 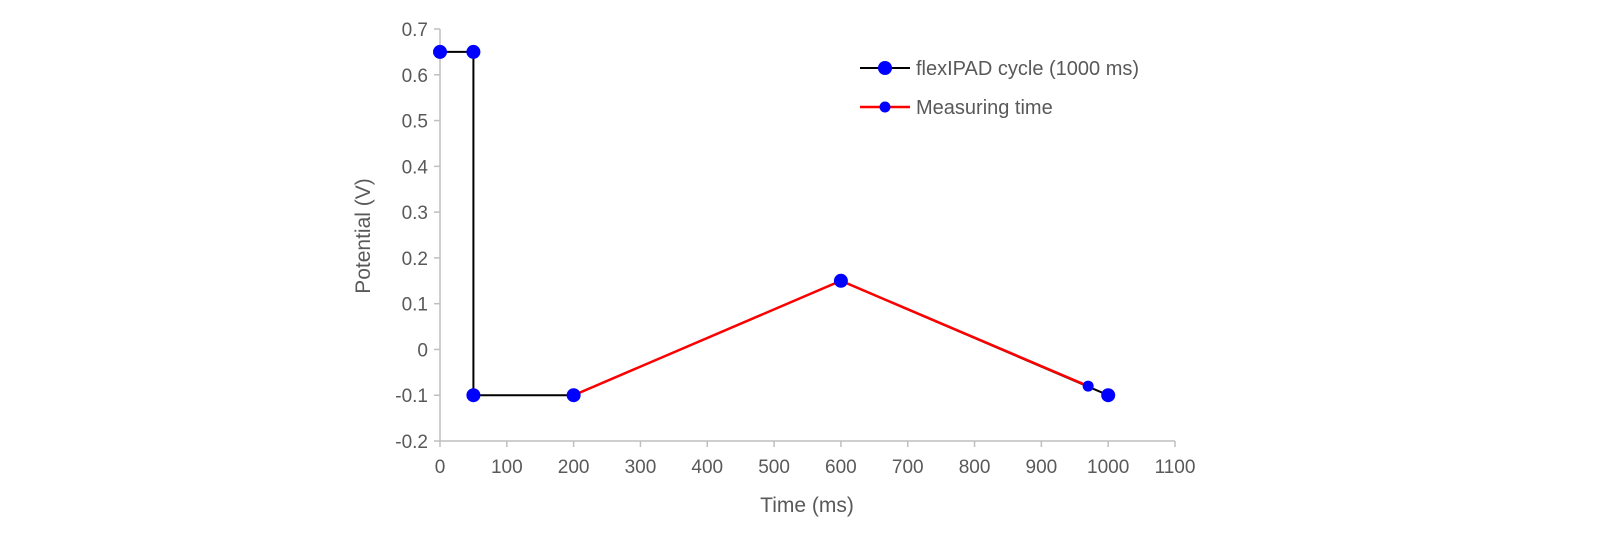 I want to click on y-axis-ticks: -0.2 -0.1 0 0.1 0.2 0.3 0.4 0.5 0.6 0.7, so click(x=417, y=236).